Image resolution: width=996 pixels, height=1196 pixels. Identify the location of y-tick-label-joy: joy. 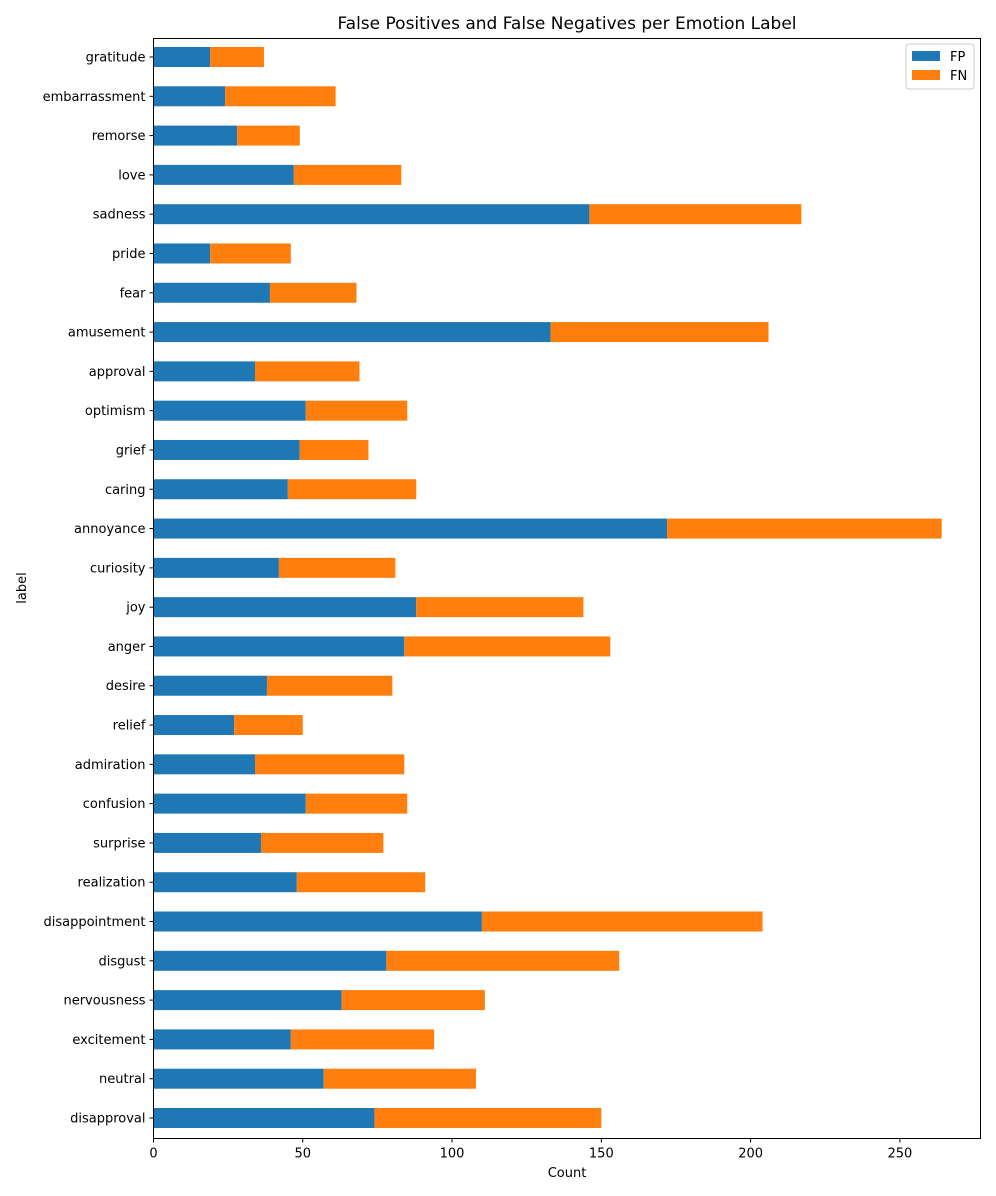
(135, 608).